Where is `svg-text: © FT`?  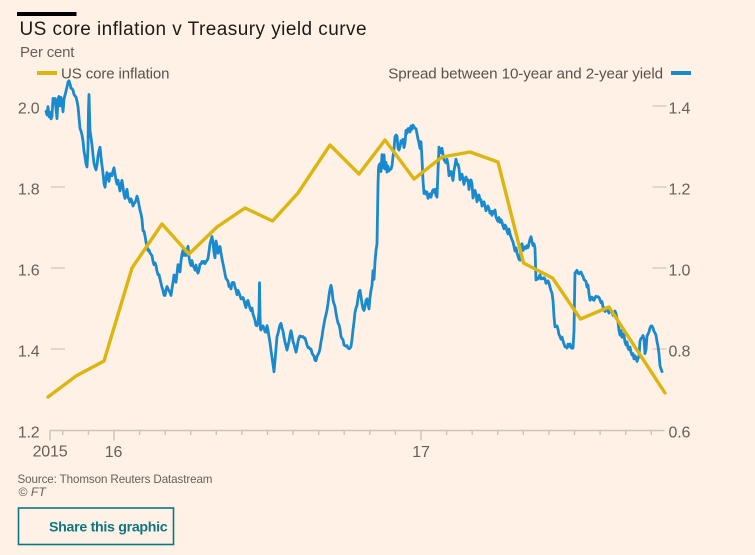
svg-text: © FT is located at coordinates (33, 492).